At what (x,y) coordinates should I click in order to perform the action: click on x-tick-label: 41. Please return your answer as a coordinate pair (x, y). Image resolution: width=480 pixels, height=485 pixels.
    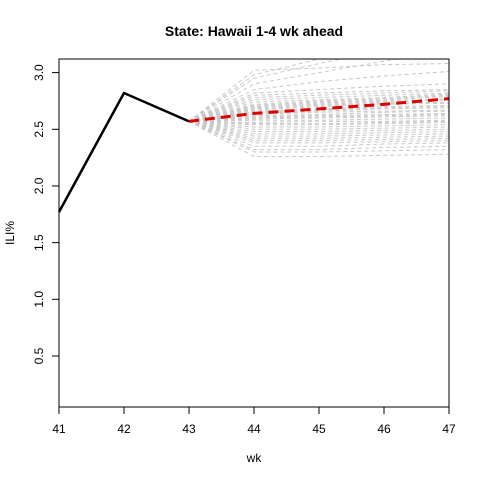
    Looking at the image, I should click on (59, 429).